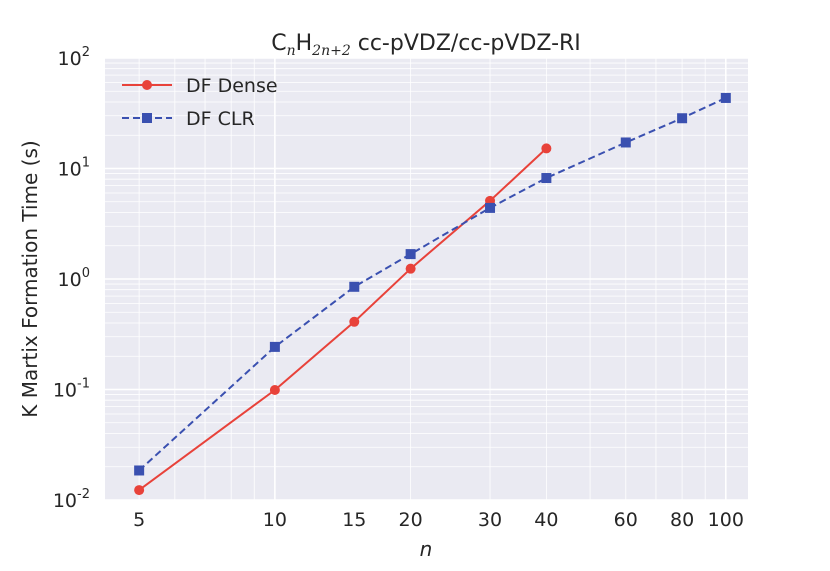  What do you see at coordinates (411, 520) in the screenshot?
I see `x-tick-label: 20` at bounding box center [411, 520].